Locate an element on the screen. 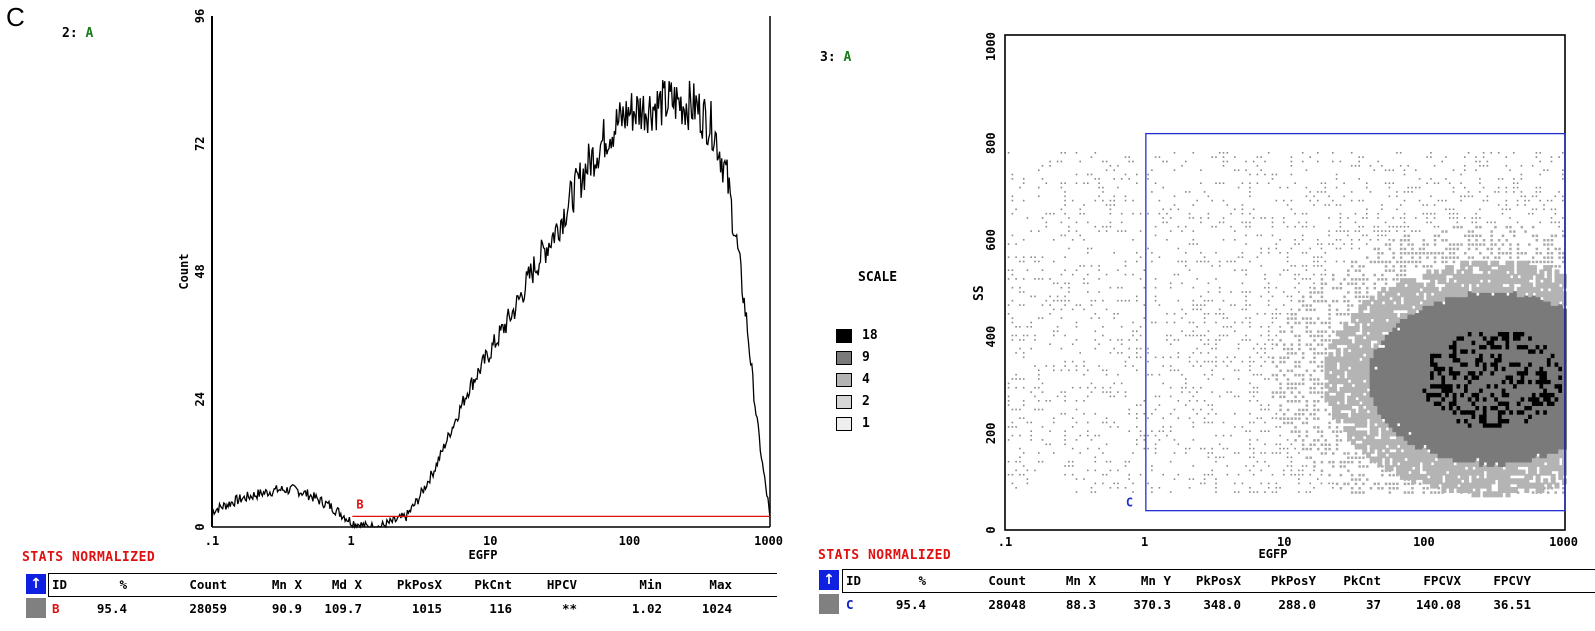  right-stats-up-button: ↑ is located at coordinates (829, 580).